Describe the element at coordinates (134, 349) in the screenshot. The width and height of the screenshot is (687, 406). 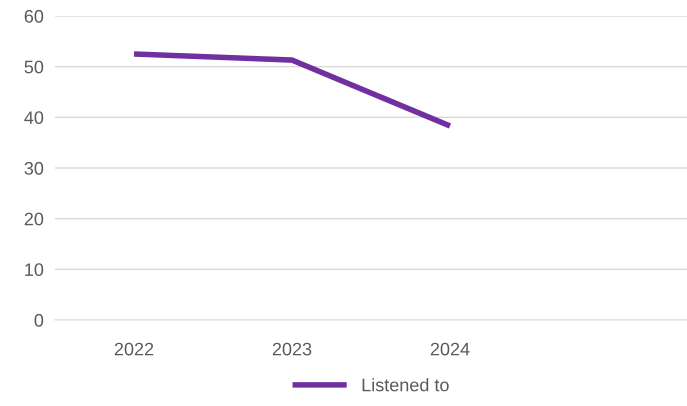
I see `x-tick-label: 2022` at that location.